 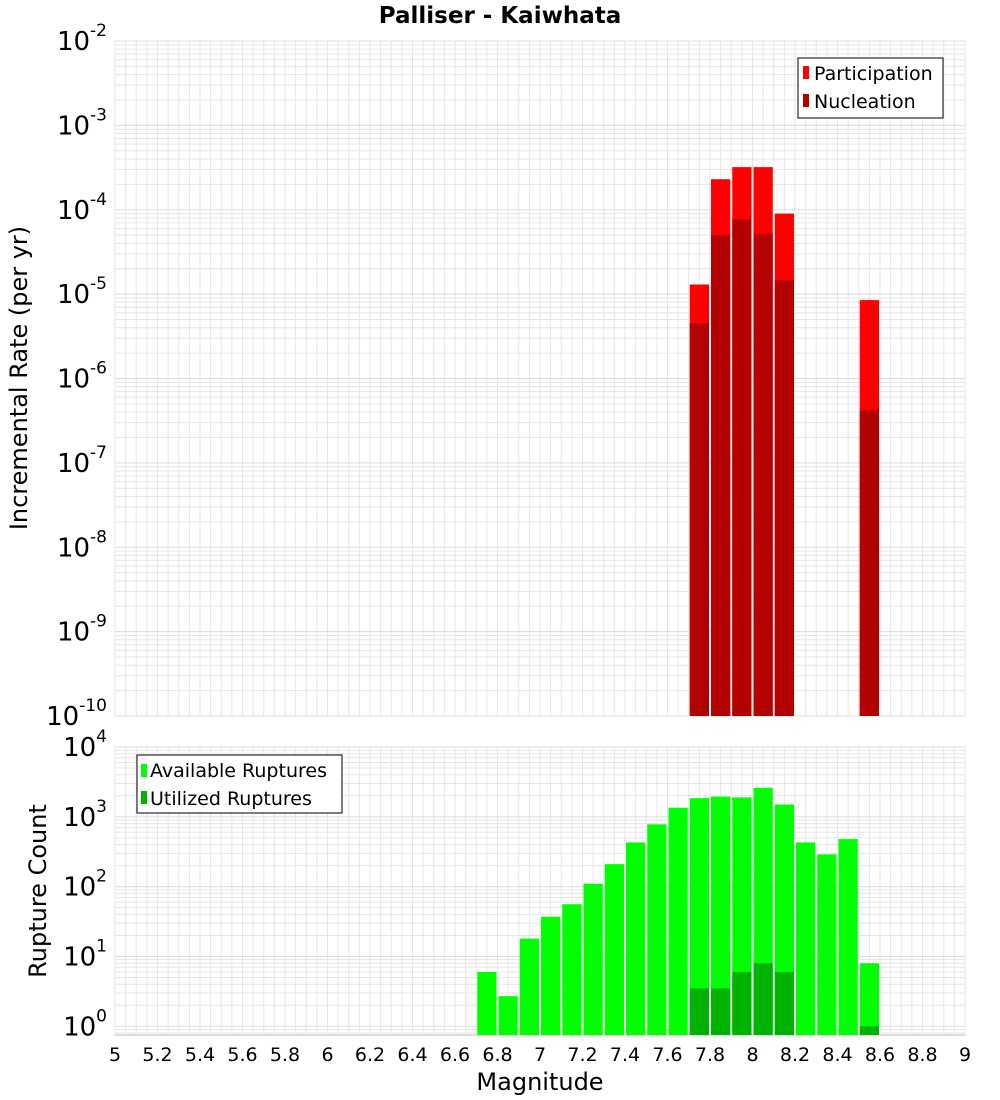 What do you see at coordinates (370, 1055) in the screenshot?
I see `x-tick-label: 6.2` at bounding box center [370, 1055].